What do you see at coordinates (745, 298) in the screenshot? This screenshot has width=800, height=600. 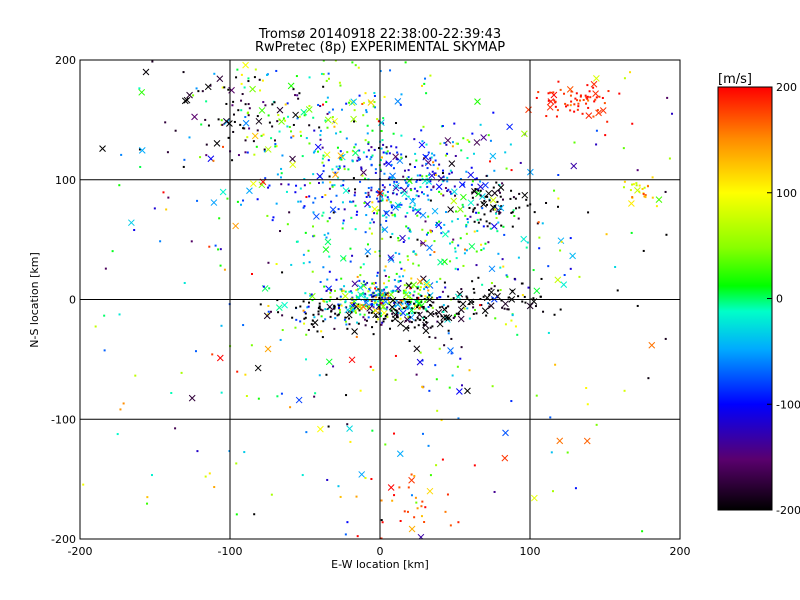 I see `colorbar-gradient` at bounding box center [745, 298].